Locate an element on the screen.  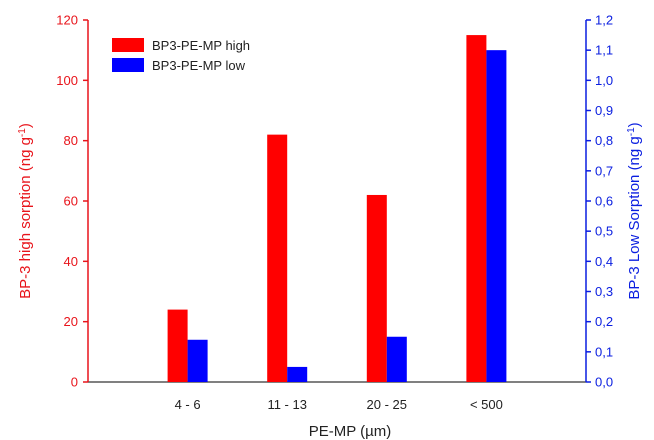
left-y-axis-label-sup: -1 is located at coordinates (22, 132).